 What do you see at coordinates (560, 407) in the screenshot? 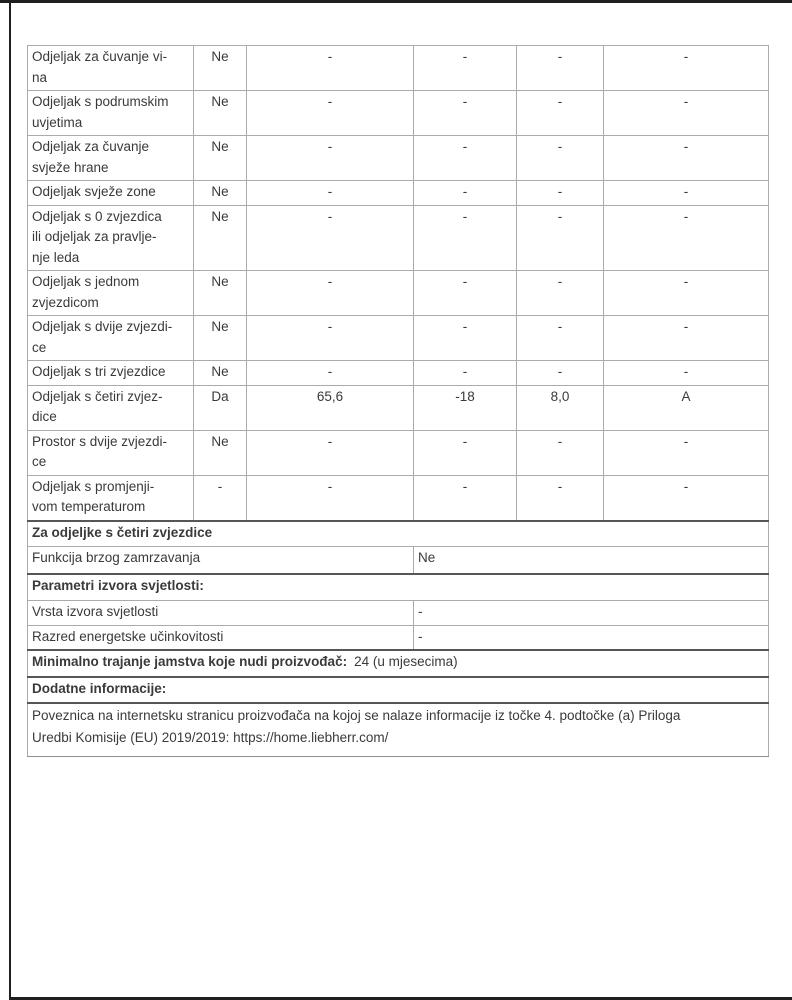
I see `compartment-value: 8,0` at bounding box center [560, 407].